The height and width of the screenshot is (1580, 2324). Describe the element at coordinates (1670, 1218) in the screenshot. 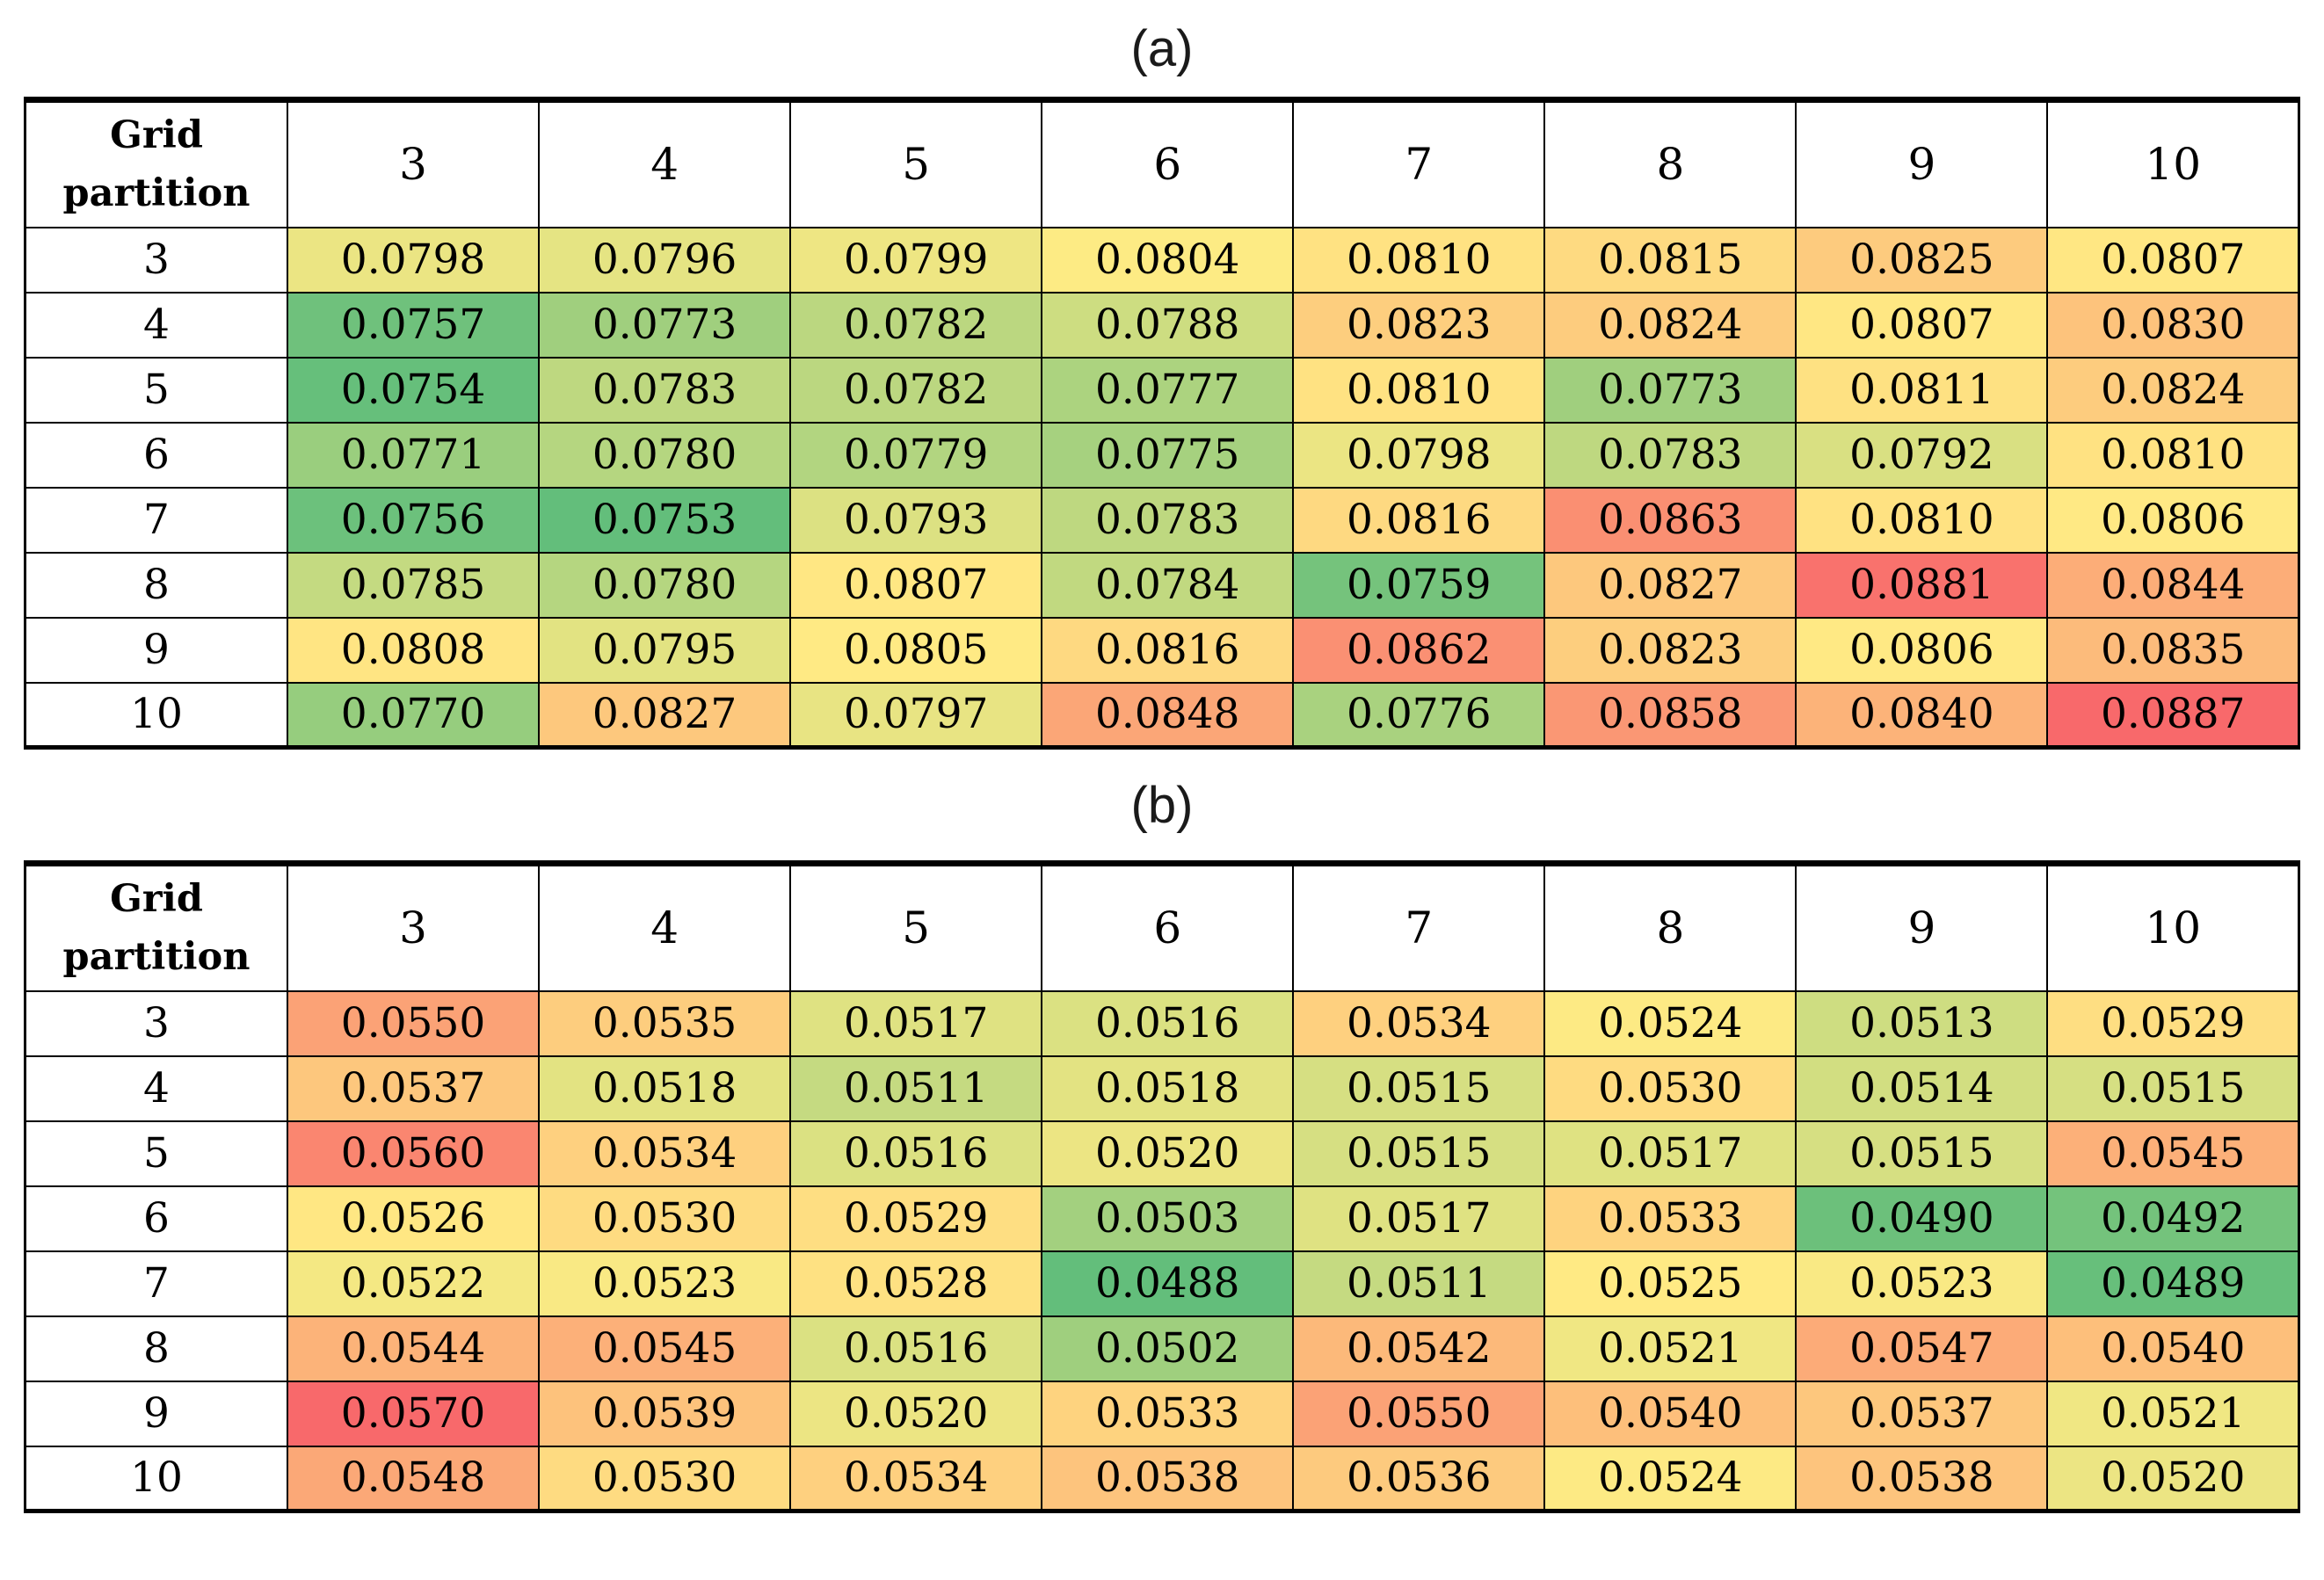

I see `heatmap-cell-r6-c8: 0.0533` at that location.